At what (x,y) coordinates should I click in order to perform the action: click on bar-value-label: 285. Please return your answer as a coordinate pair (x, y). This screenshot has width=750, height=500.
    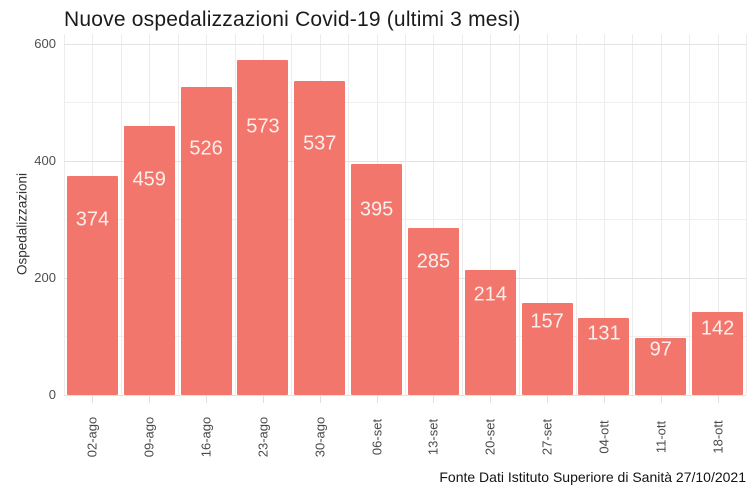
    Looking at the image, I should click on (433, 261).